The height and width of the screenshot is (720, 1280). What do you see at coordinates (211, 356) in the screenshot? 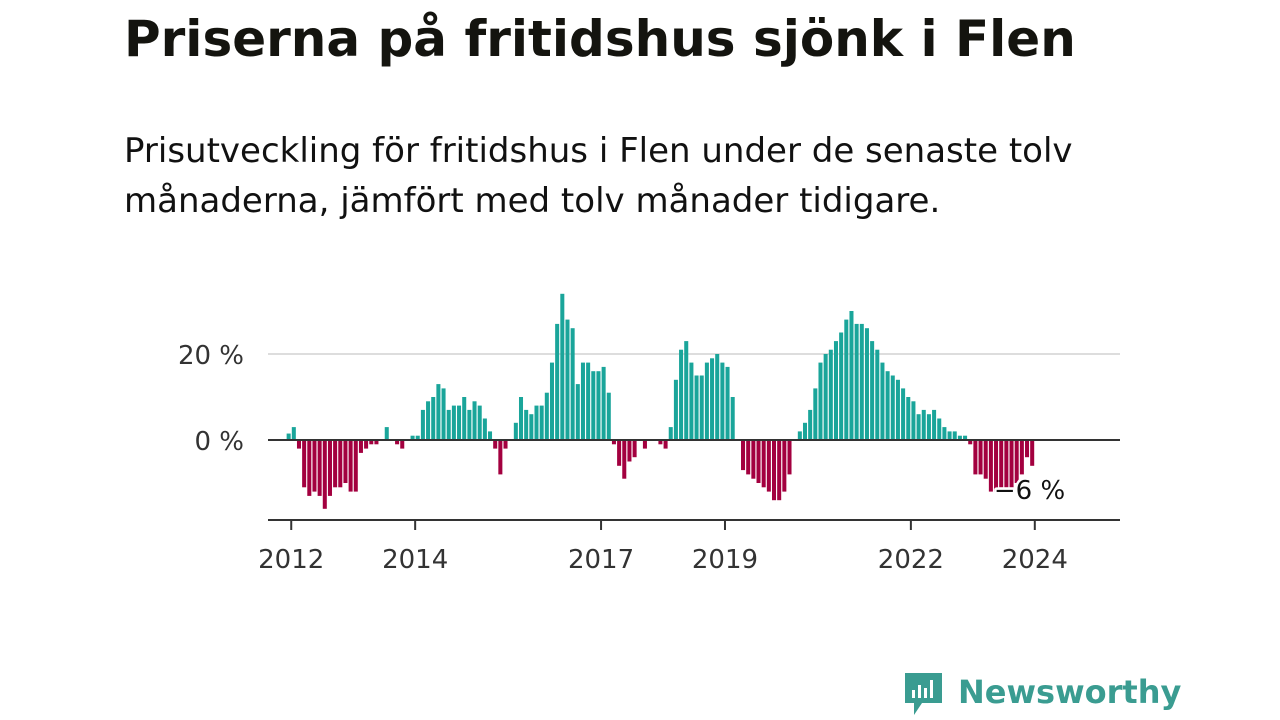
I see `y-tick-label: 20 %` at bounding box center [211, 356].